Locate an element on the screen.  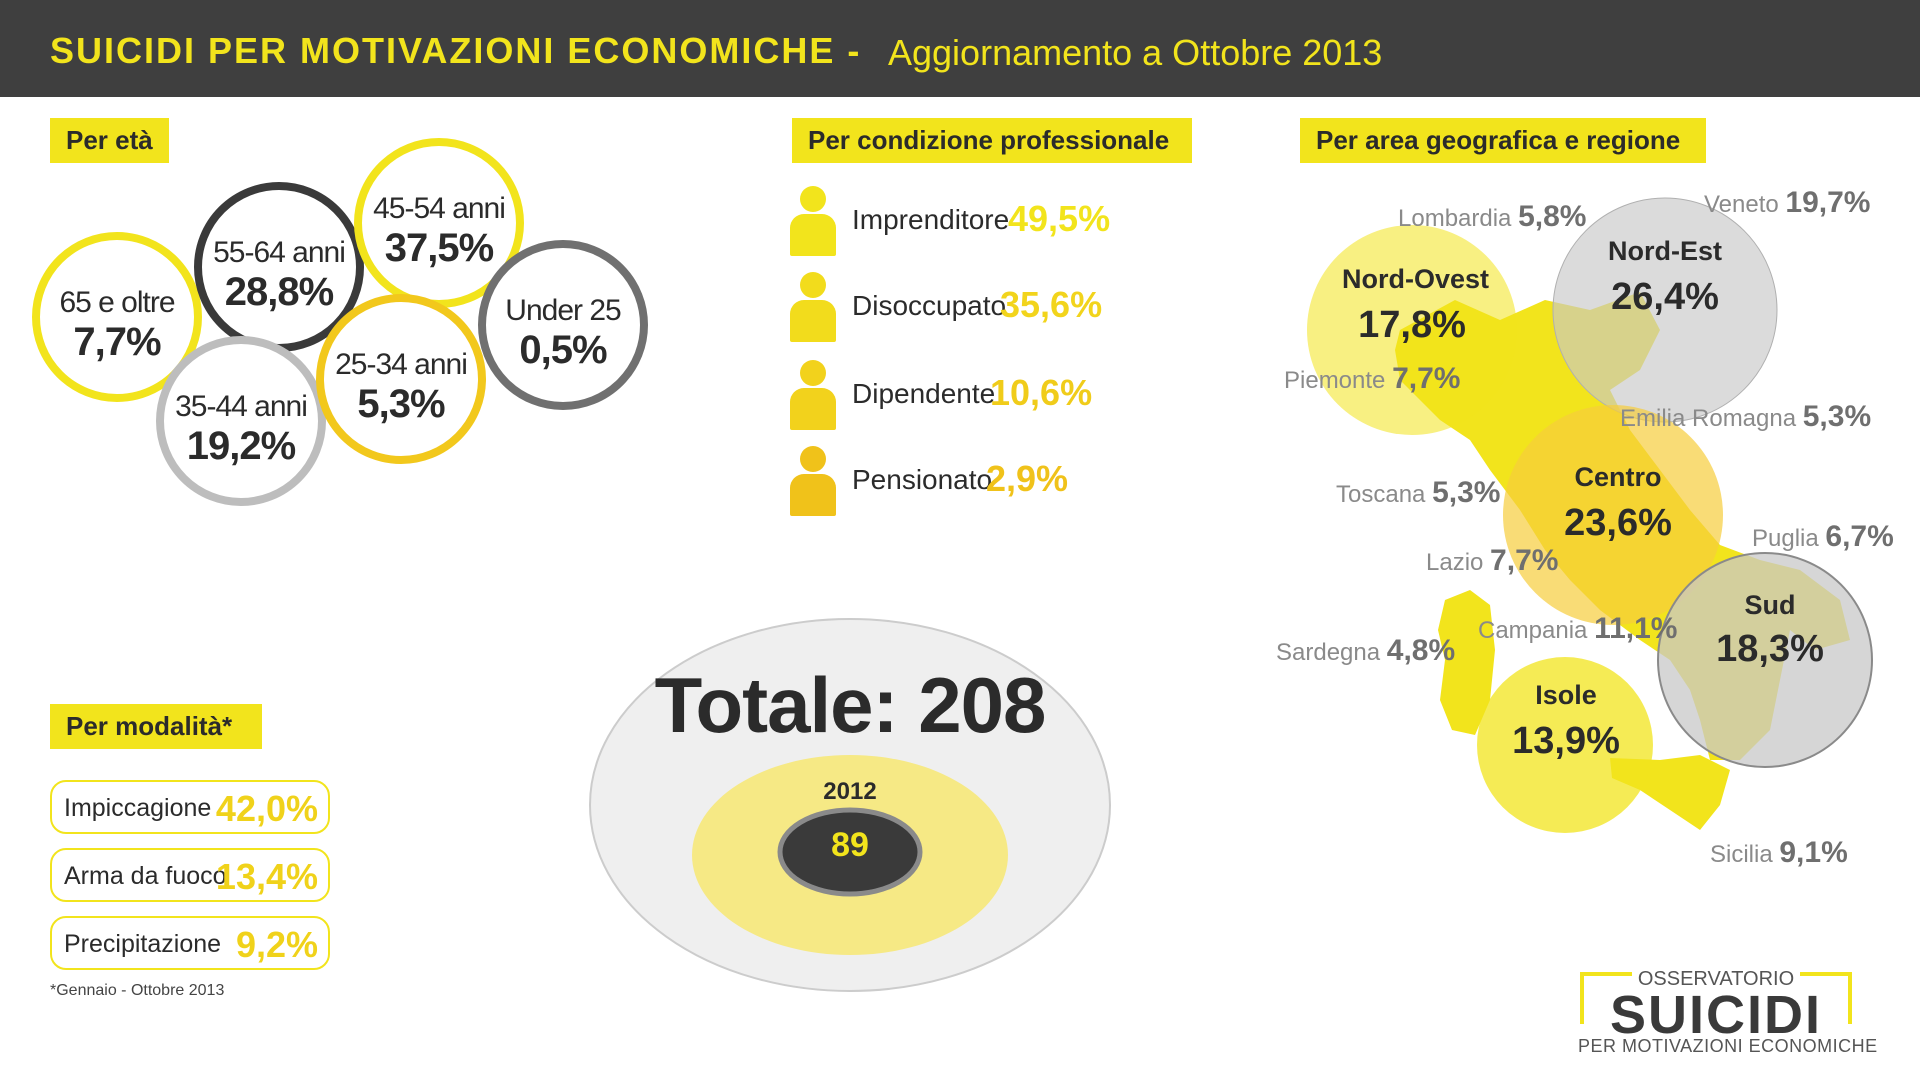
year-2012-value: 89 is located at coordinates (850, 845).